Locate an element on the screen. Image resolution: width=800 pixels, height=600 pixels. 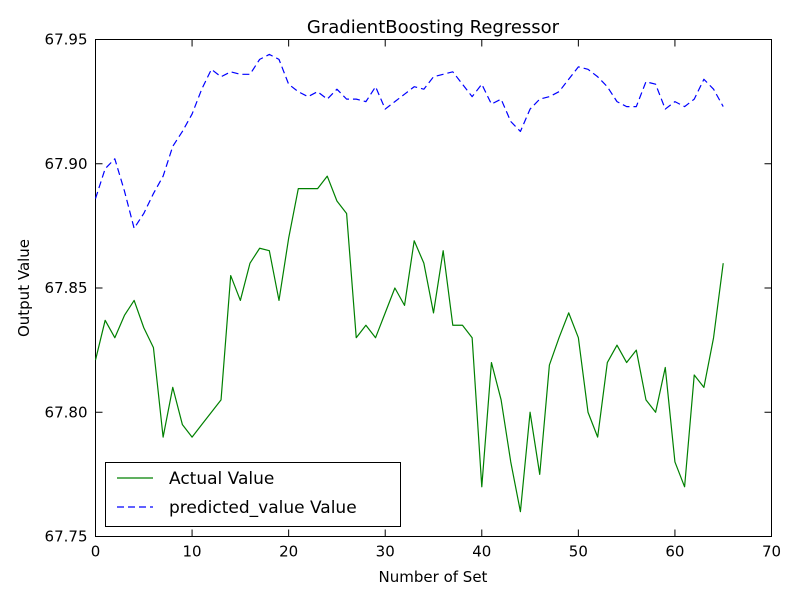
y-tick-label-2: 67.85 is located at coordinates (66, 288).